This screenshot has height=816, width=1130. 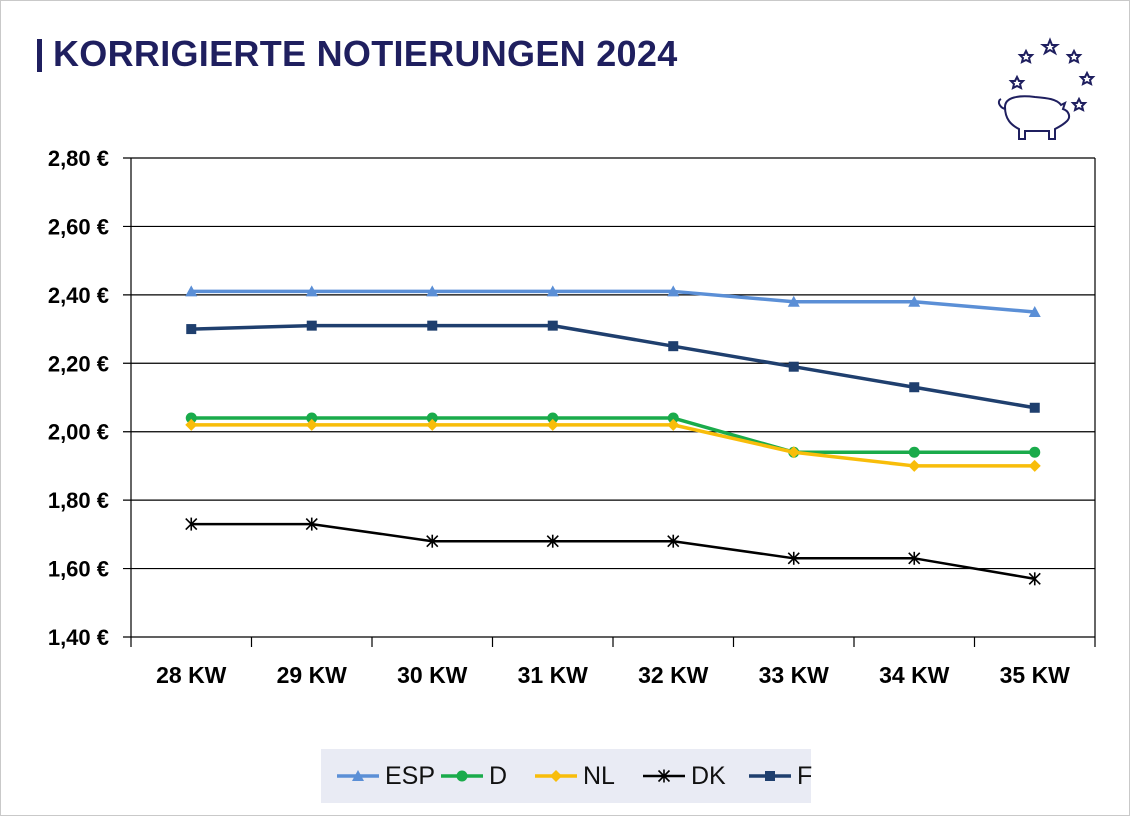 I want to click on series-line-f, so click(x=613, y=366).